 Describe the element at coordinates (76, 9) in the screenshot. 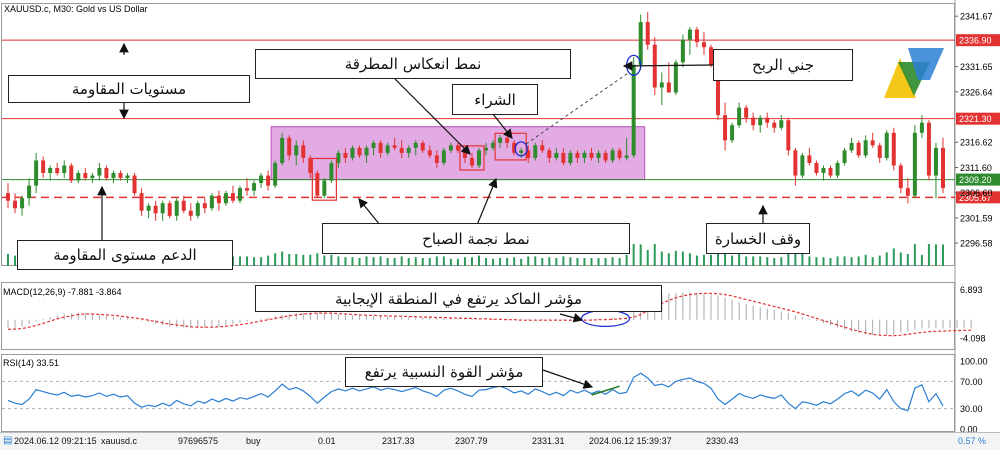

I see `symbol-title: XAUUSD.c, M30: Gold vs US Dollar` at that location.